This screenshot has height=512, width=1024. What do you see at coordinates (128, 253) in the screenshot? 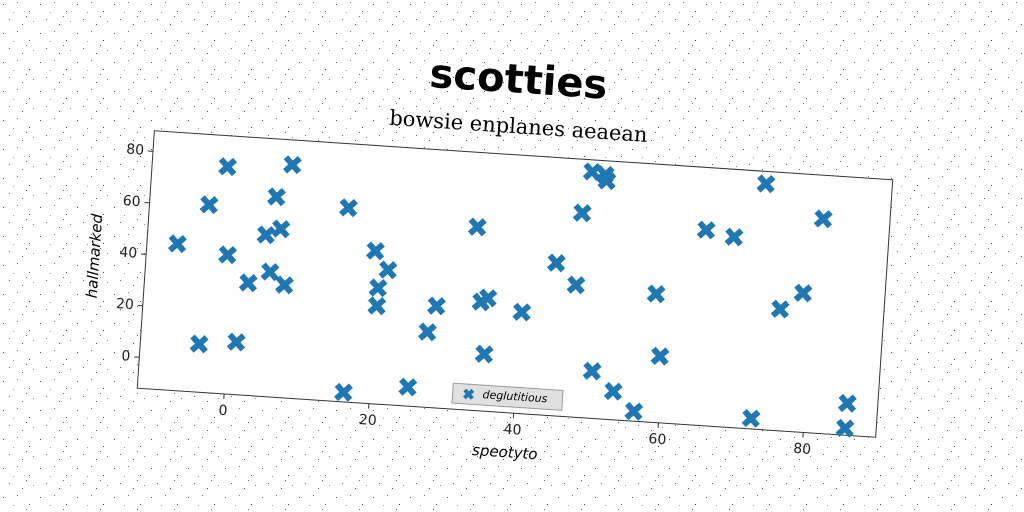
I see `y-tick-label: 40` at bounding box center [128, 253].